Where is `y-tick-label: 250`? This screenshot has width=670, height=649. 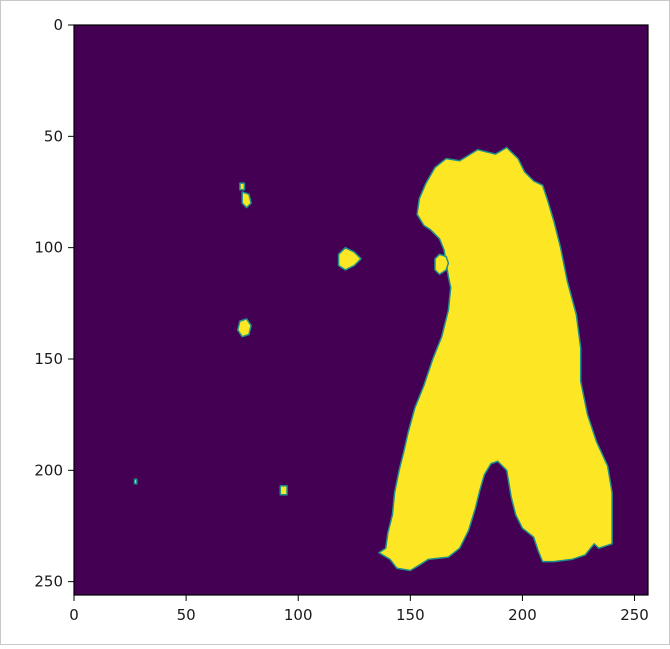
y-tick-label: 250 is located at coordinates (48, 582).